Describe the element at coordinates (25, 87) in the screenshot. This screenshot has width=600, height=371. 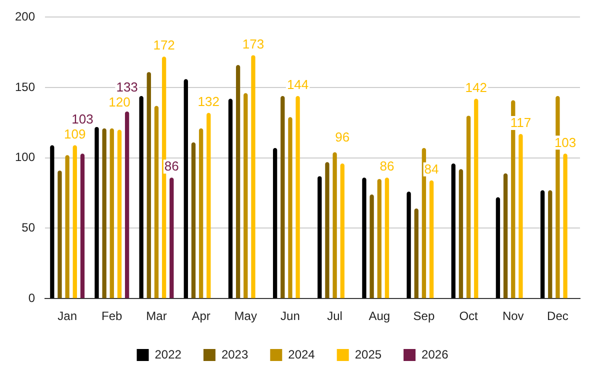
I see `y-tick-label: 150` at that location.